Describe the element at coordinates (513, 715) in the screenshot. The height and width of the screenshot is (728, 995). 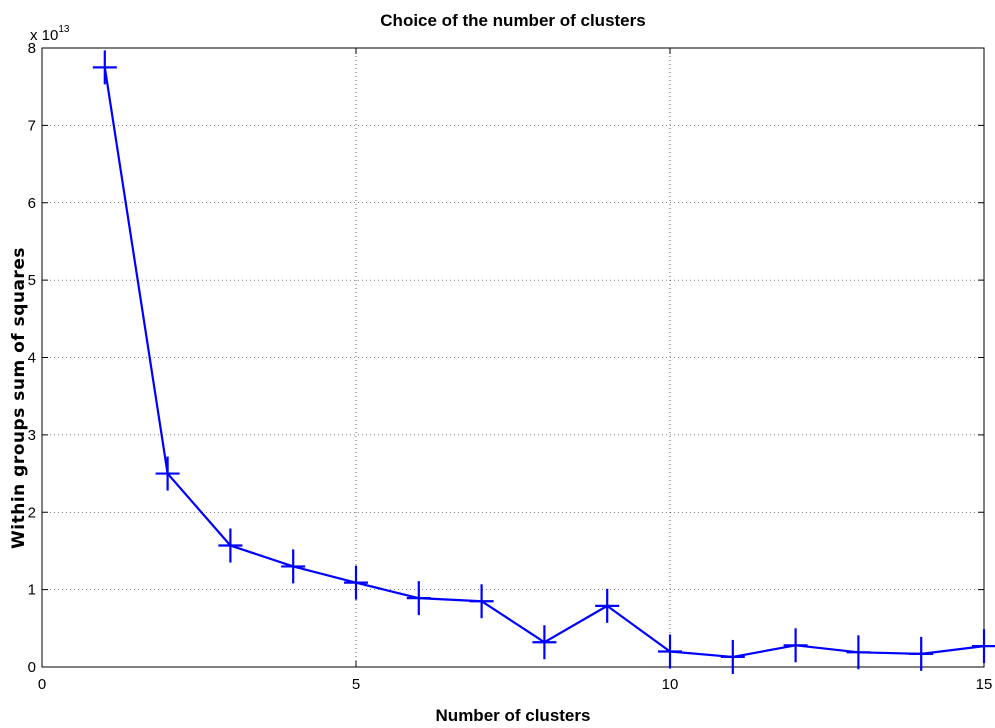
I see `x-axis-label: Number of clusters` at that location.